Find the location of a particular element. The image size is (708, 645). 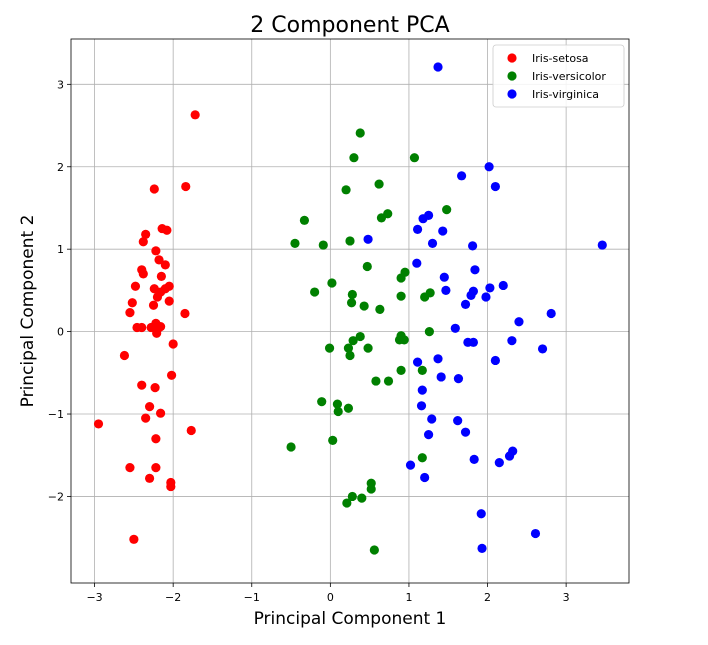

y-tick-label: 3 is located at coordinates (60, 84).